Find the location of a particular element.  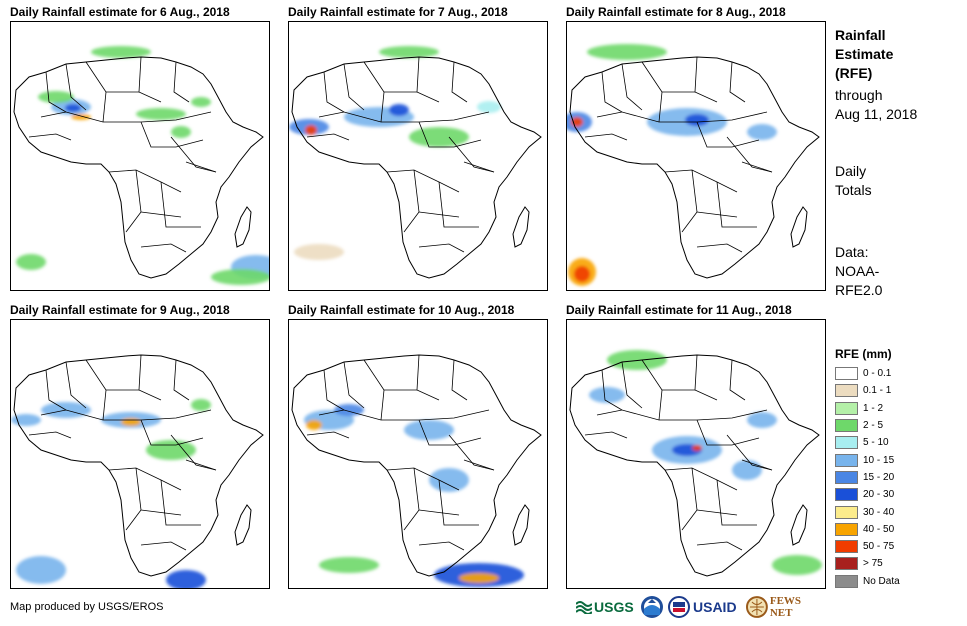

agency-logos: USGS USAID FEWS NET is located at coordinates (700, 608).